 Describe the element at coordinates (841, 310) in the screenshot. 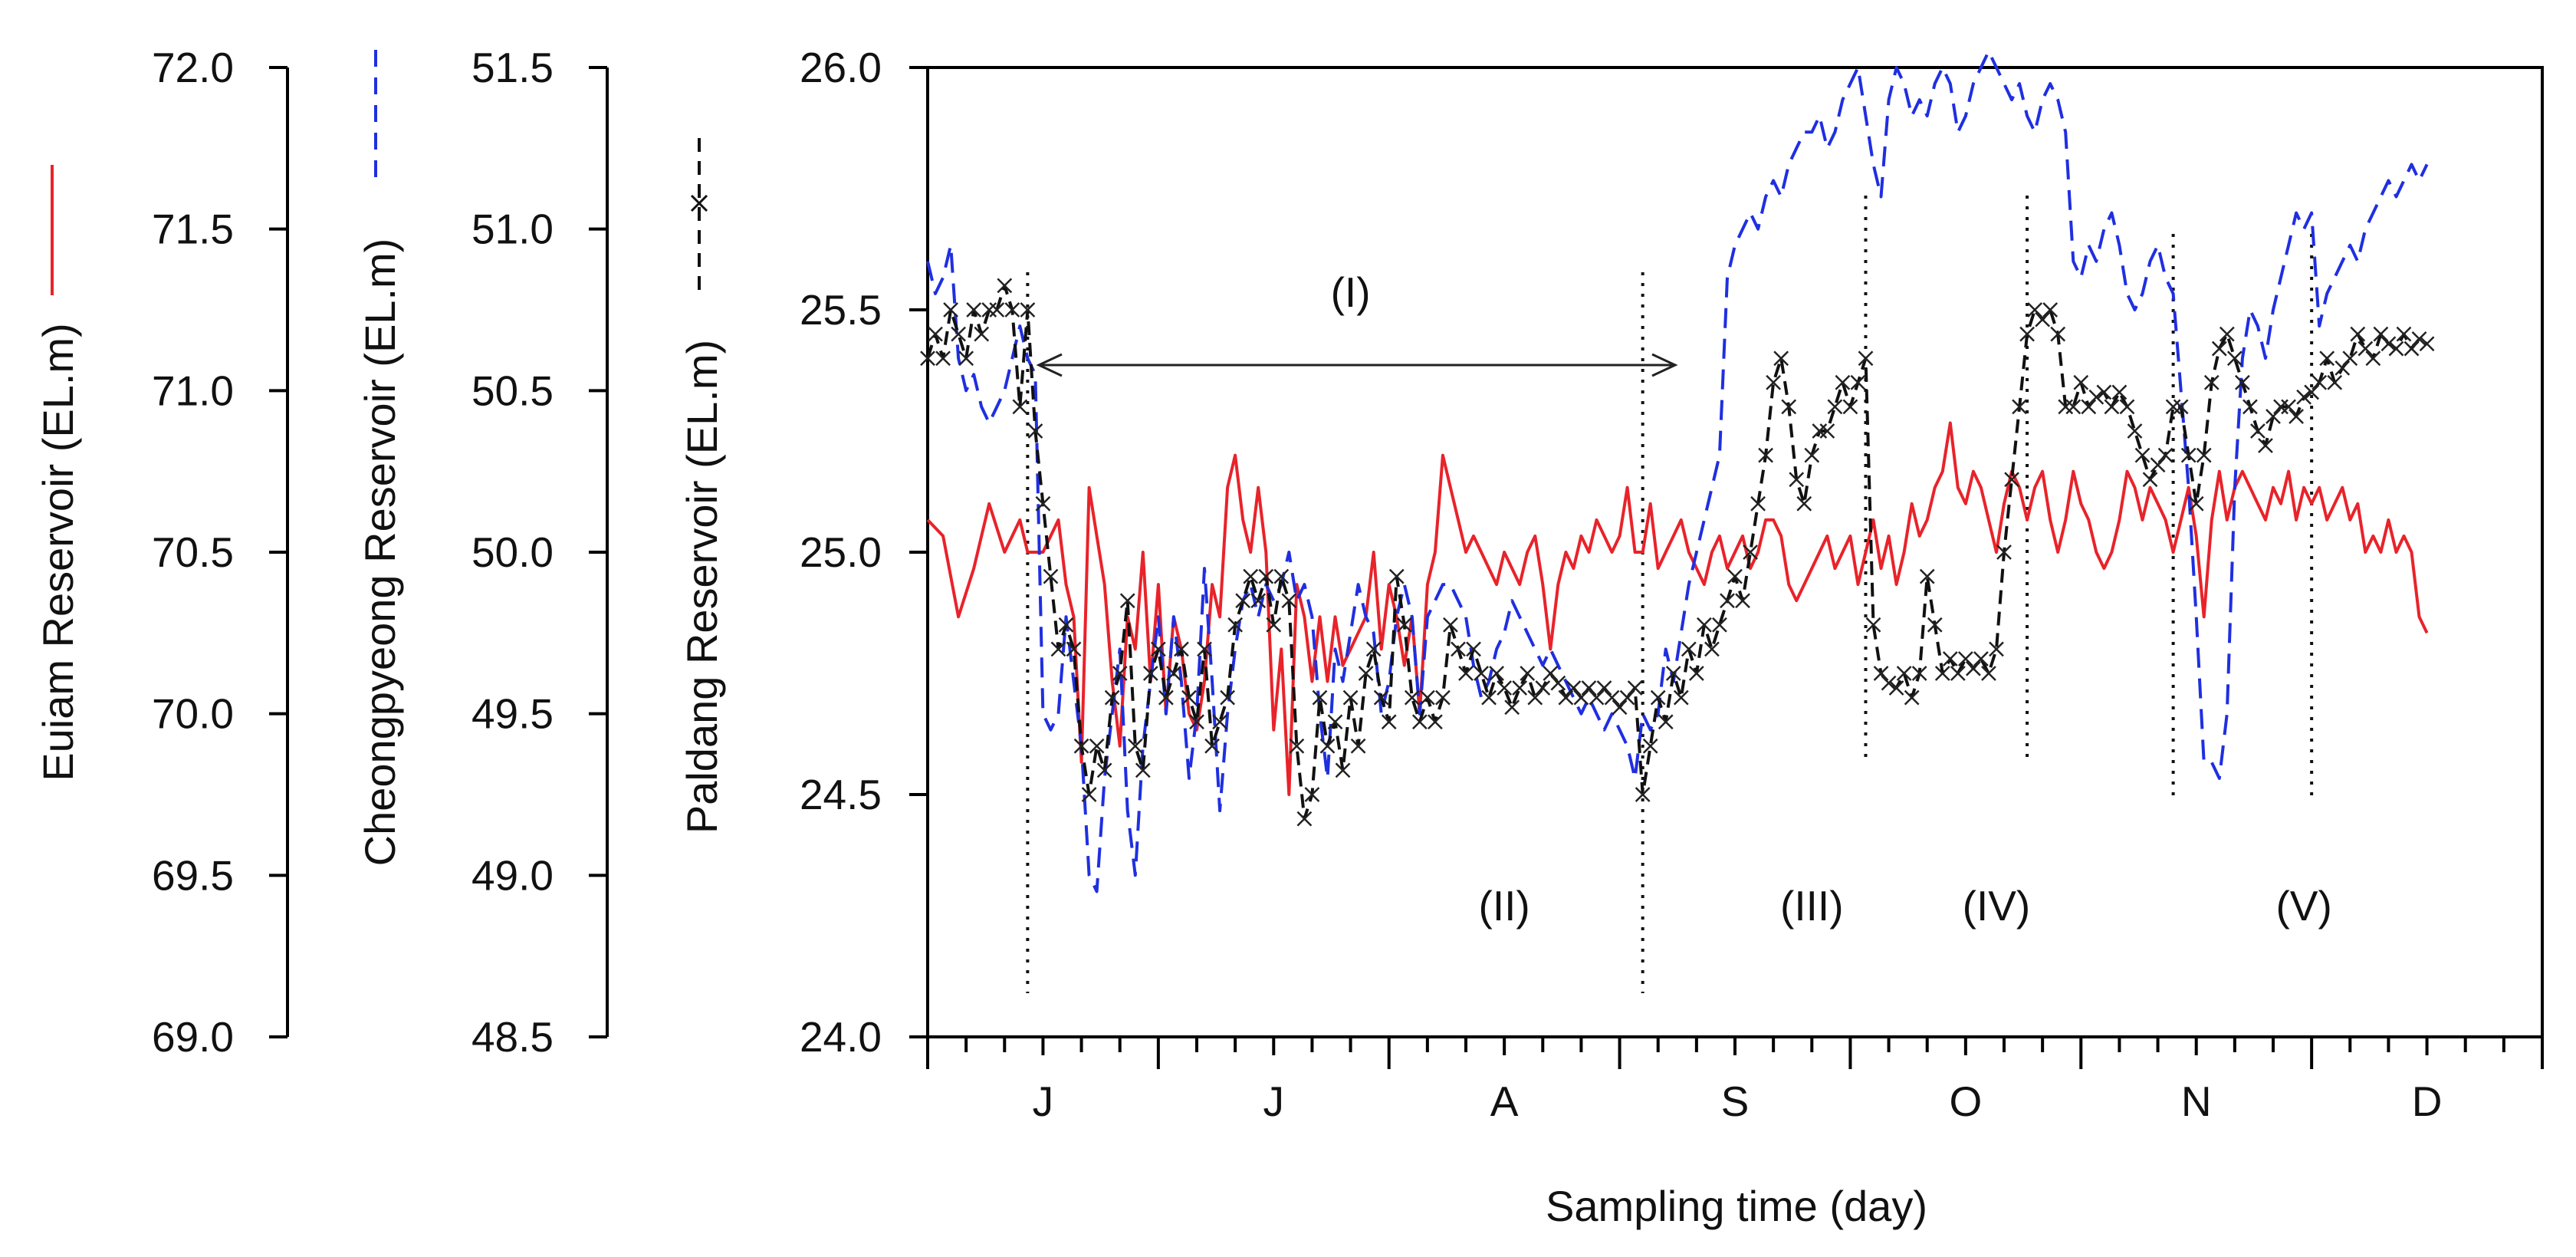

I see `y-tick-label: 25.5` at that location.